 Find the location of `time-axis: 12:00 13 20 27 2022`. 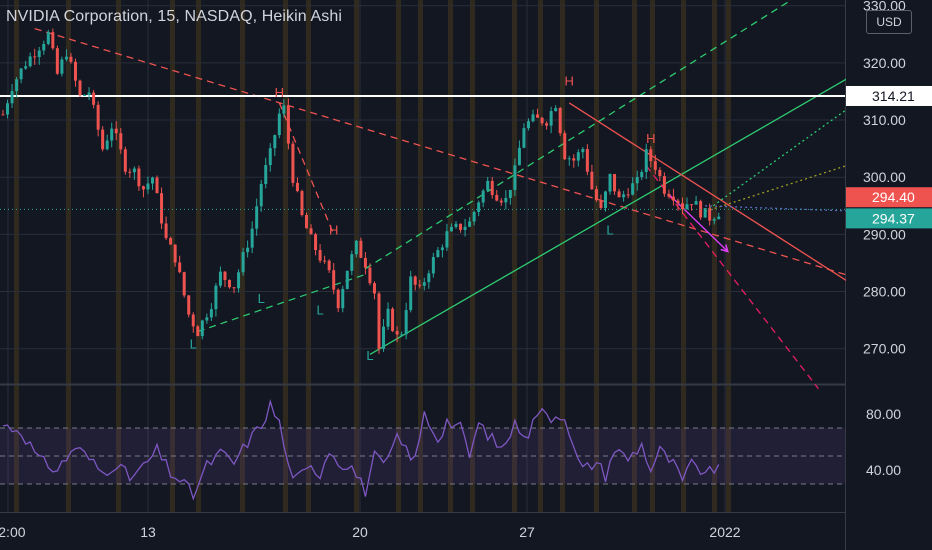

time-axis: 12:00 13 20 27 2022 is located at coordinates (370, 532).